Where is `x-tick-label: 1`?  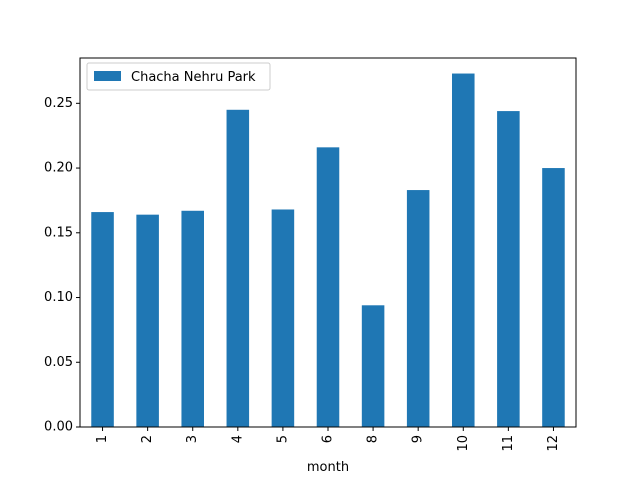 x-tick-label: 1 is located at coordinates (102, 439).